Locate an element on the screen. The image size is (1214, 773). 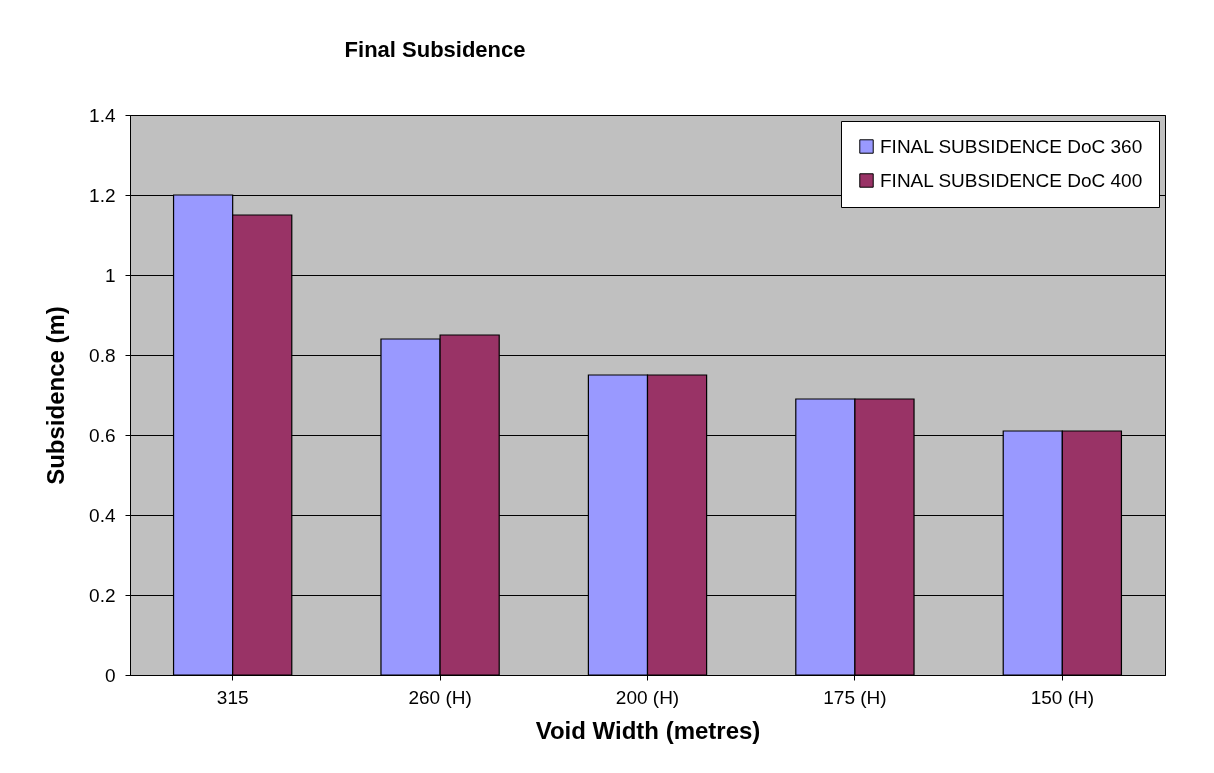
x-tick-label: 175 (H) is located at coordinates (855, 697).